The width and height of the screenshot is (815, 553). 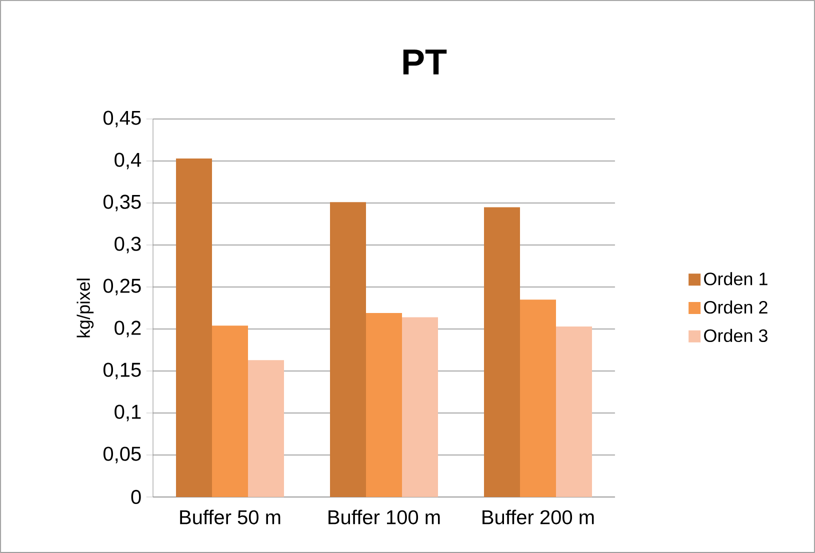 I want to click on y-tick-label: 0,25, so click(x=122, y=287).